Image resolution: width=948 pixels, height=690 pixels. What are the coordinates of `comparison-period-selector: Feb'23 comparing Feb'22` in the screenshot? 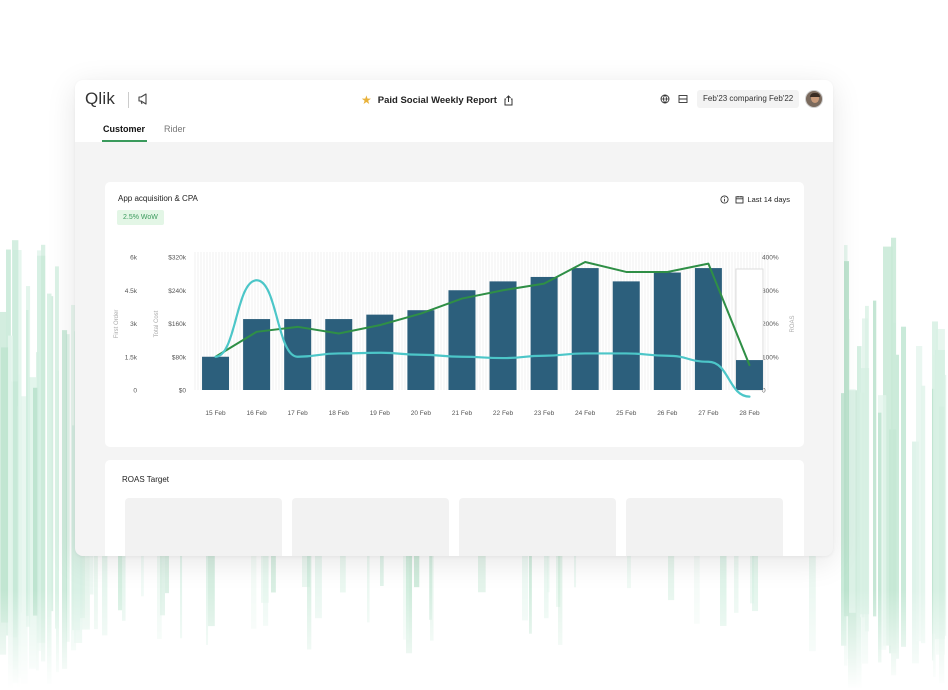 It's located at (748, 99).